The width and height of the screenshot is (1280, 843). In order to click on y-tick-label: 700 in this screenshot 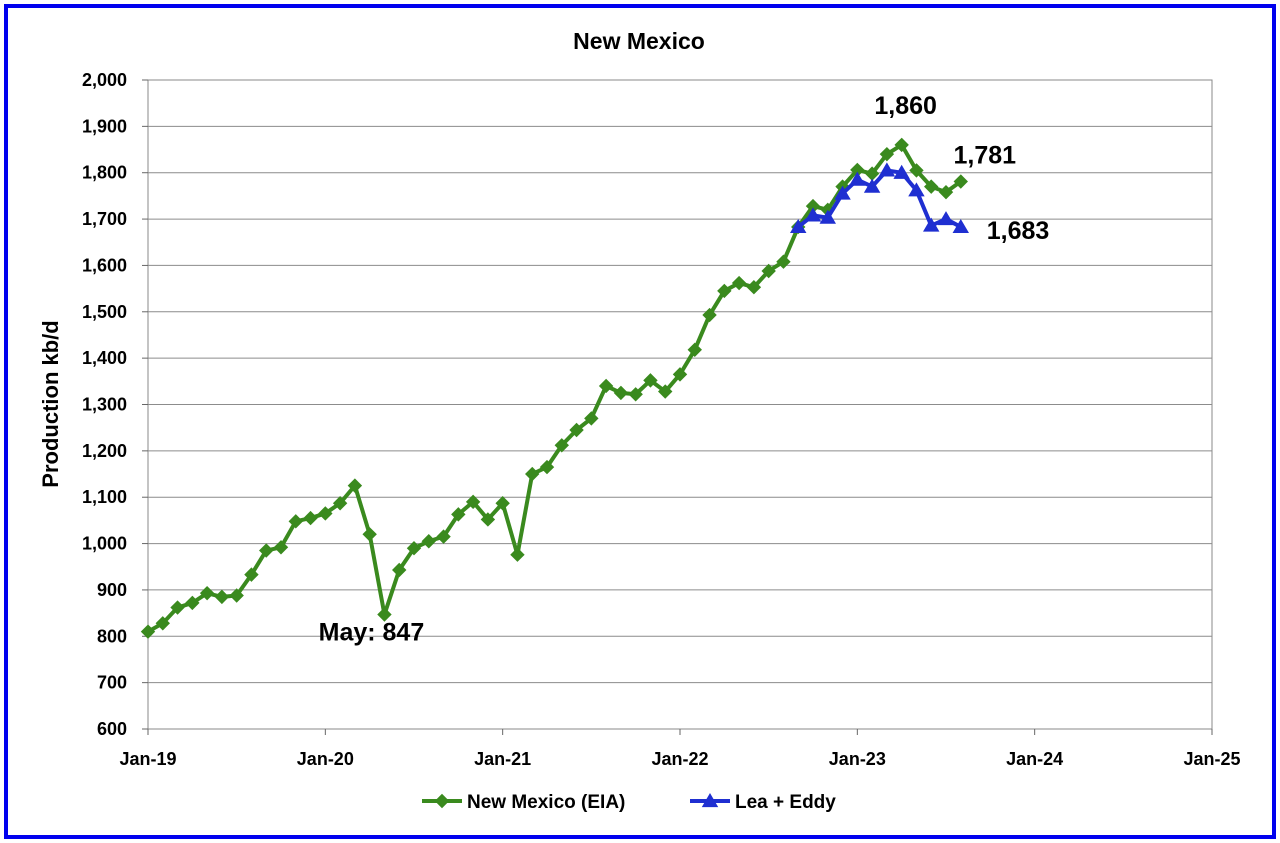, I will do `click(112, 683)`.